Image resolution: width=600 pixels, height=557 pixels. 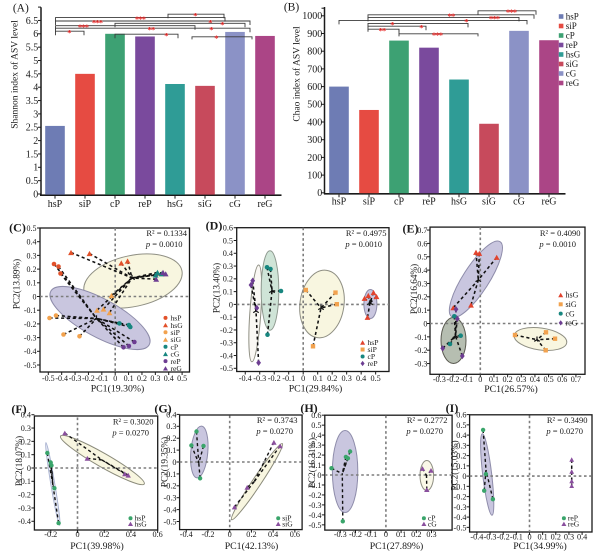 I want to click on svg-text: (E), so click(x=411, y=229).